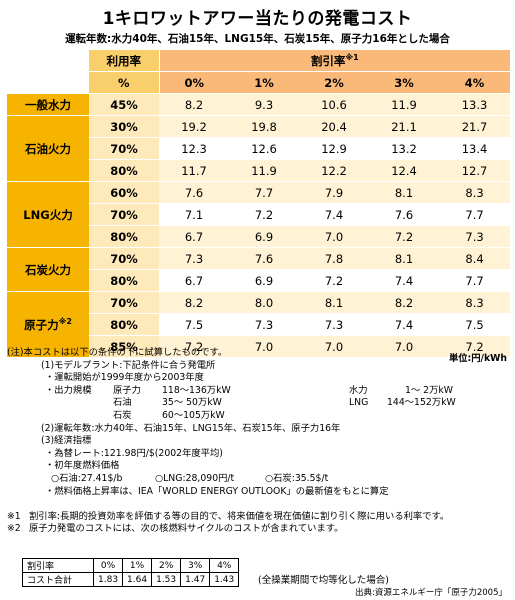  I want to click on notes-econ: (3)経済指標, so click(66, 441).